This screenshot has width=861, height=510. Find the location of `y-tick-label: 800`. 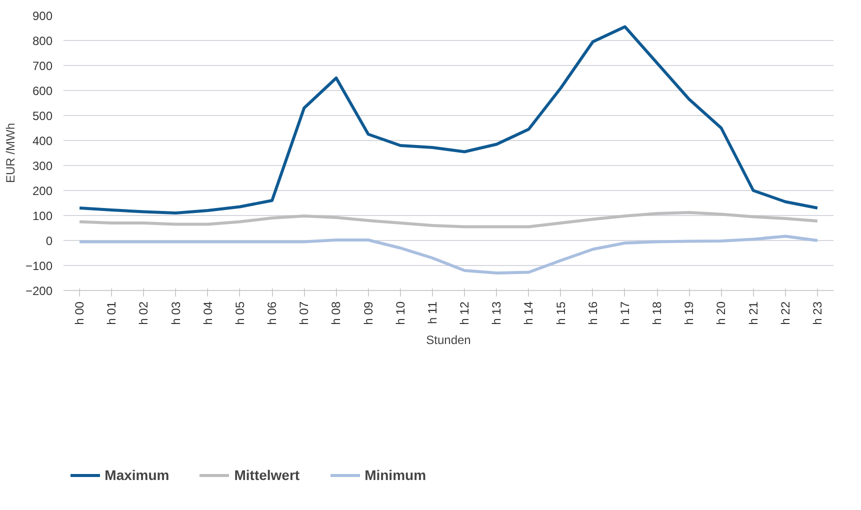

y-tick-label: 800 is located at coordinates (42, 41).